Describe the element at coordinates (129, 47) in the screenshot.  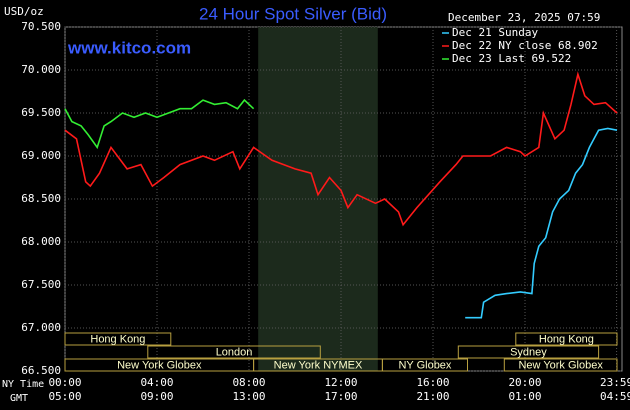
I see `watermark: www.kitco.com` at that location.